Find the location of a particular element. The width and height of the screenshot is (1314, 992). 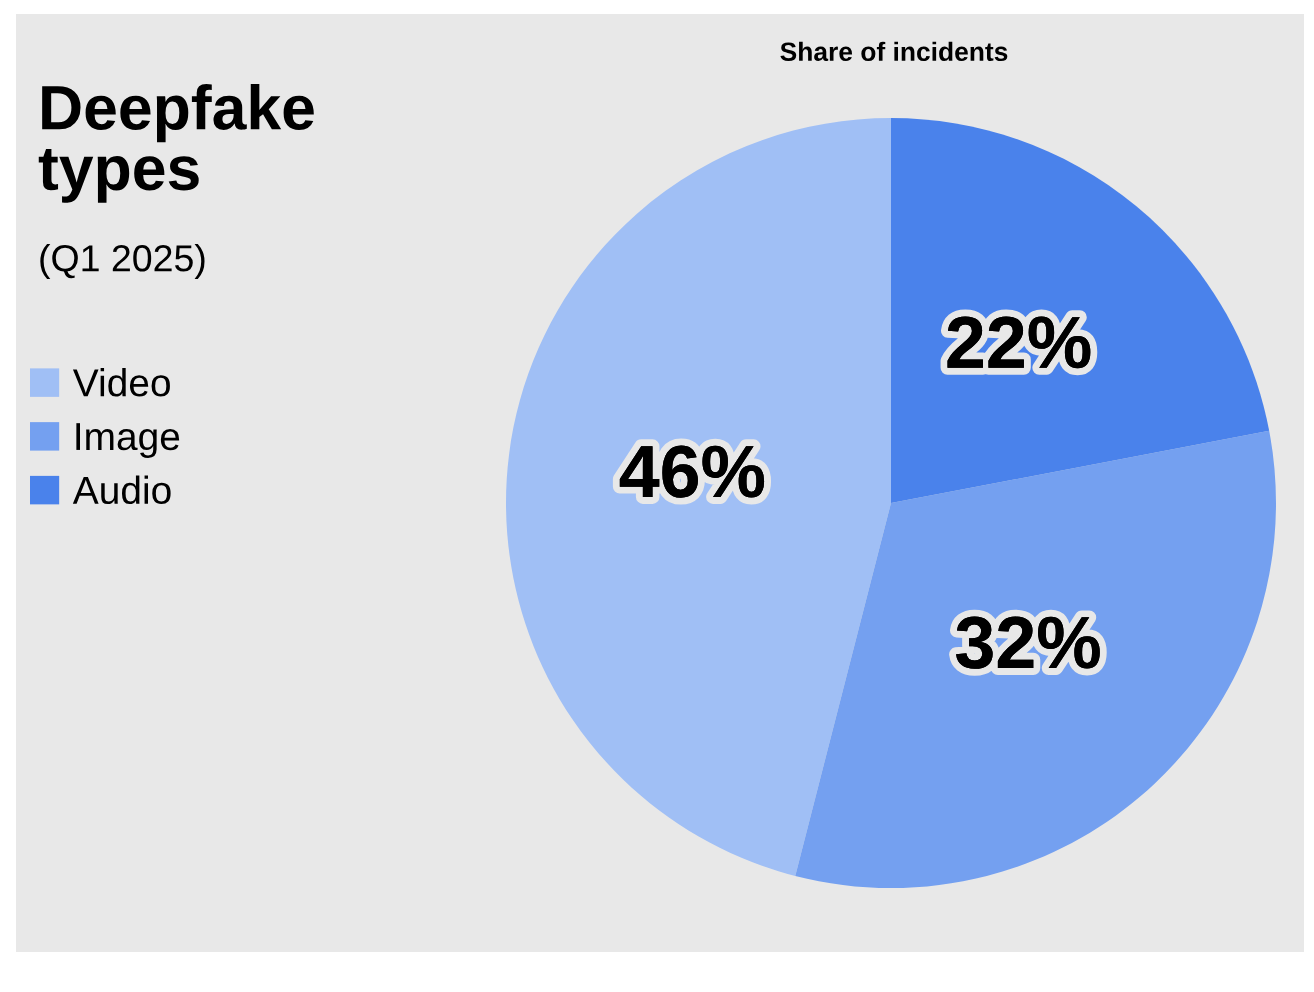

legend-label: Image is located at coordinates (128, 440).